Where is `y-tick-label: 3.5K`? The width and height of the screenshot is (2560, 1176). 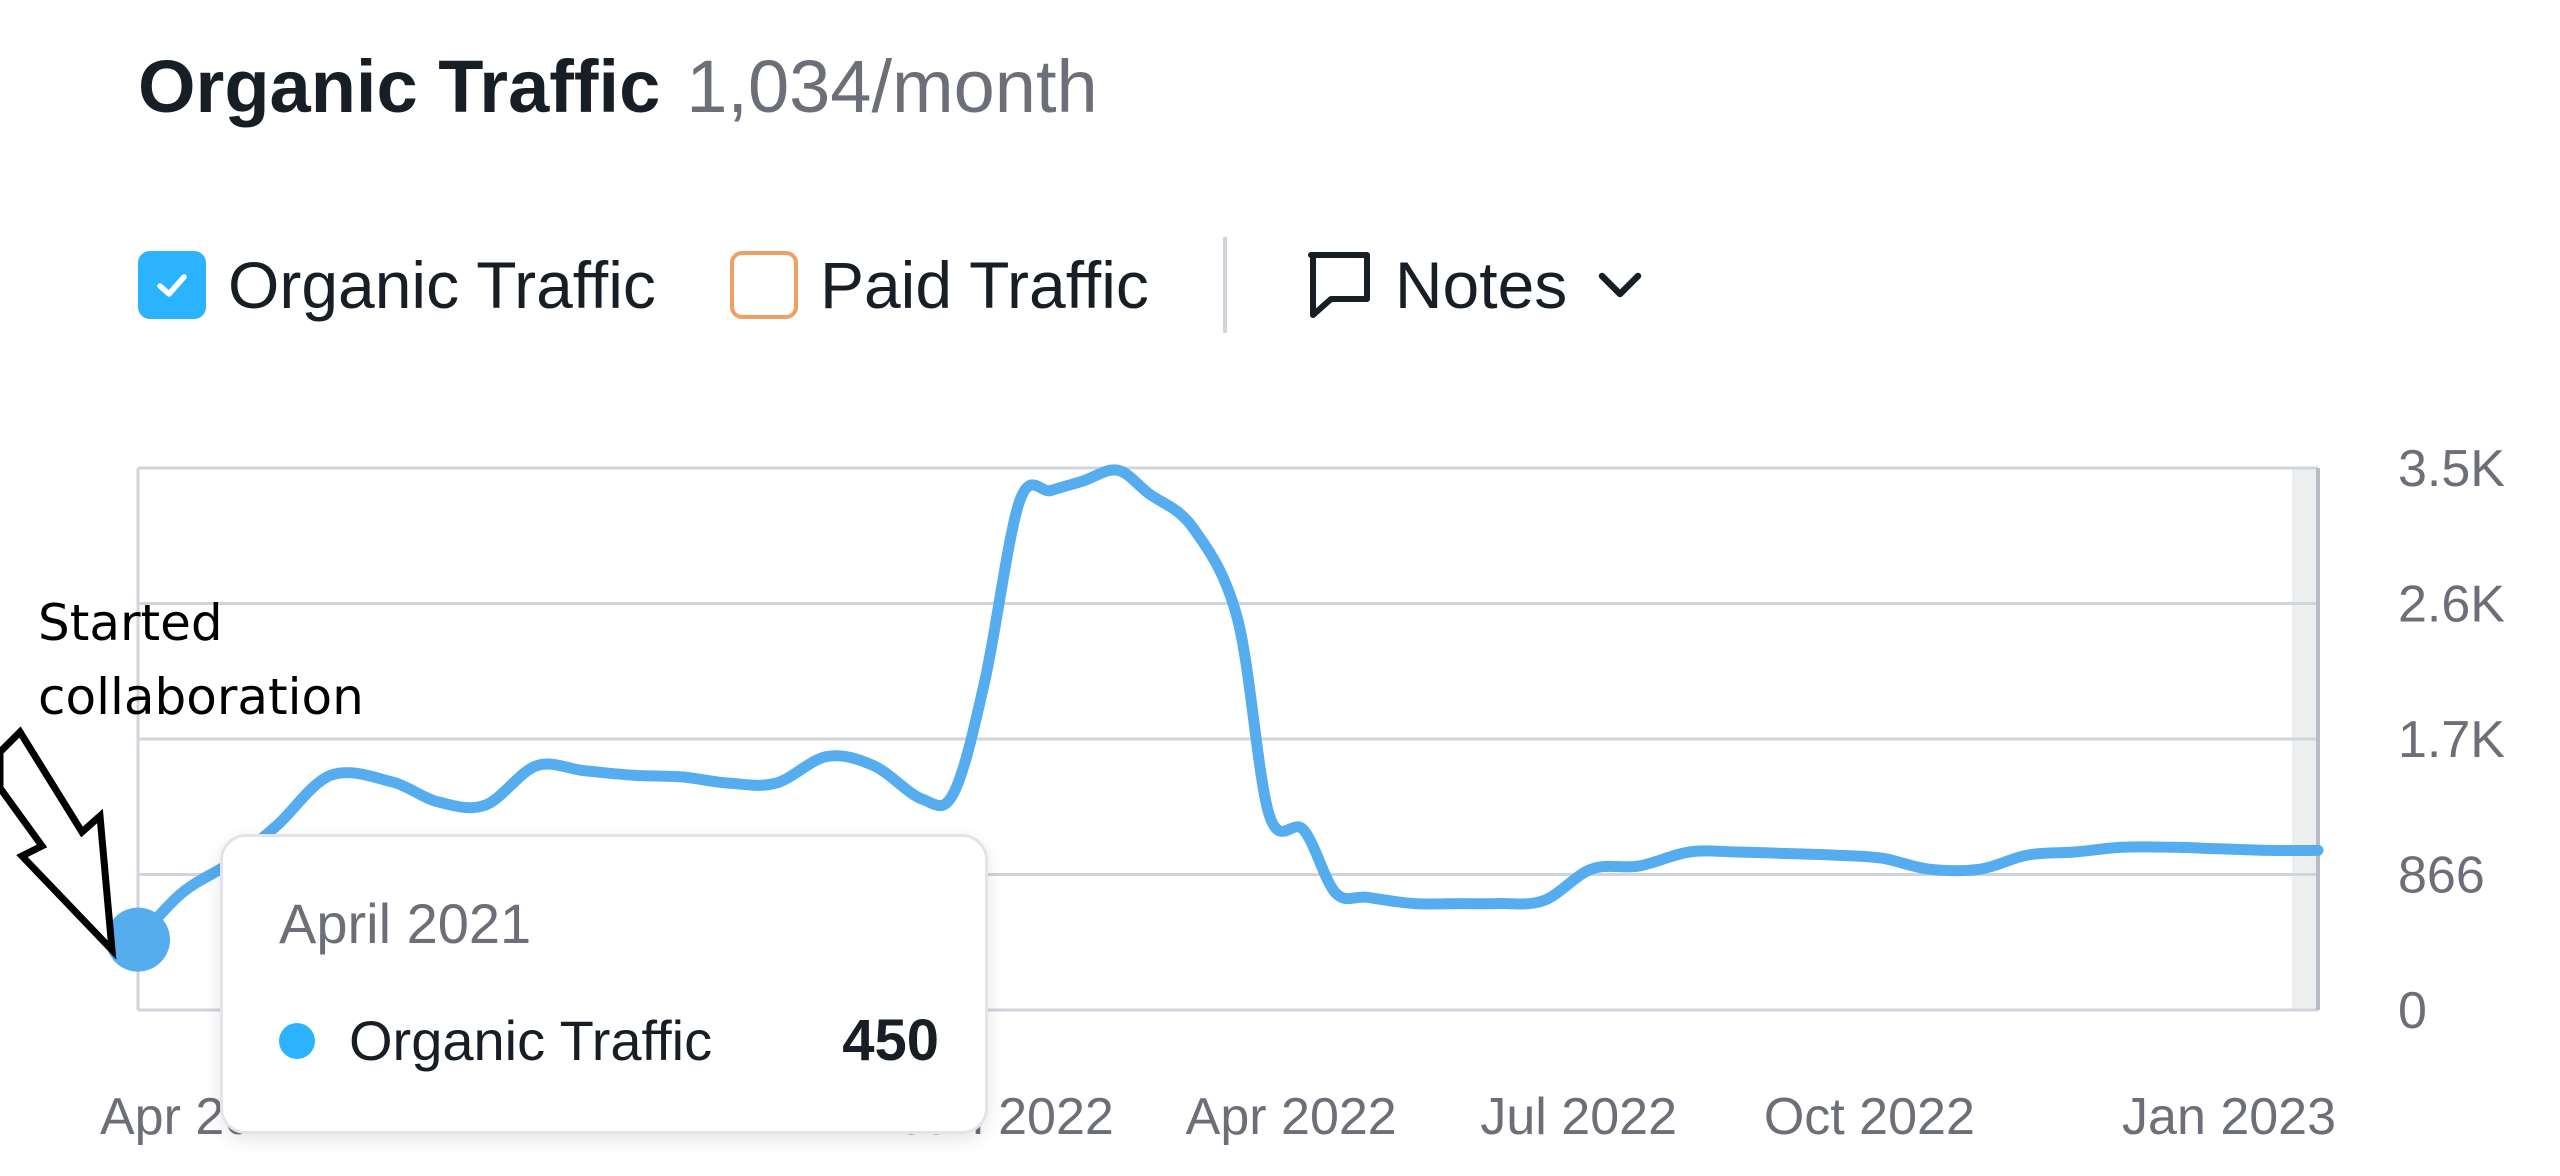 y-tick-label: 3.5K is located at coordinates (2451, 469).